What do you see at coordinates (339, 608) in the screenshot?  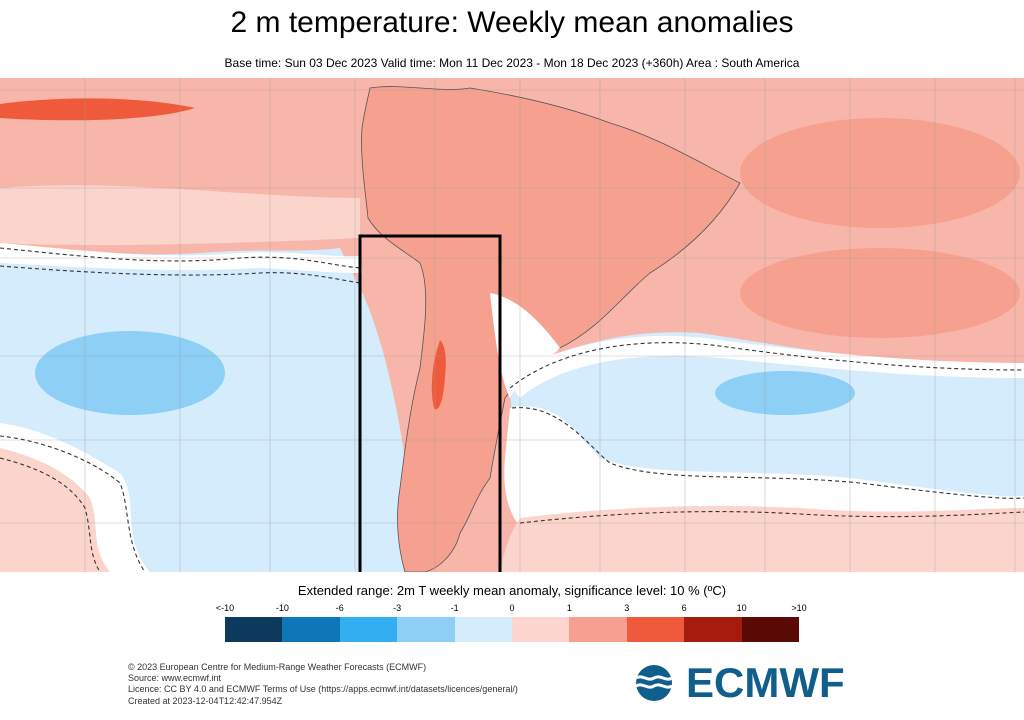 I see `colorbar-tick-label: -6` at bounding box center [339, 608].